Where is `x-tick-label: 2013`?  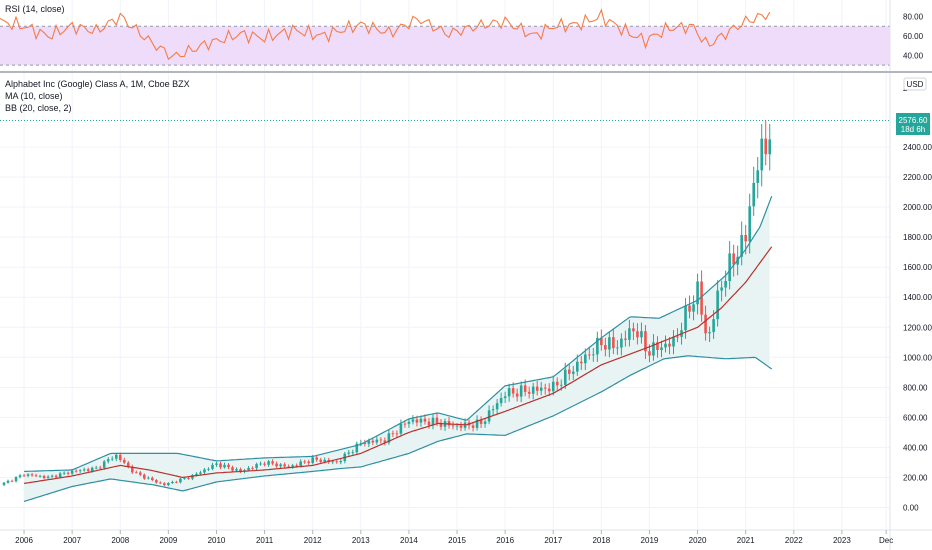
x-tick-label: 2013 is located at coordinates (361, 540).